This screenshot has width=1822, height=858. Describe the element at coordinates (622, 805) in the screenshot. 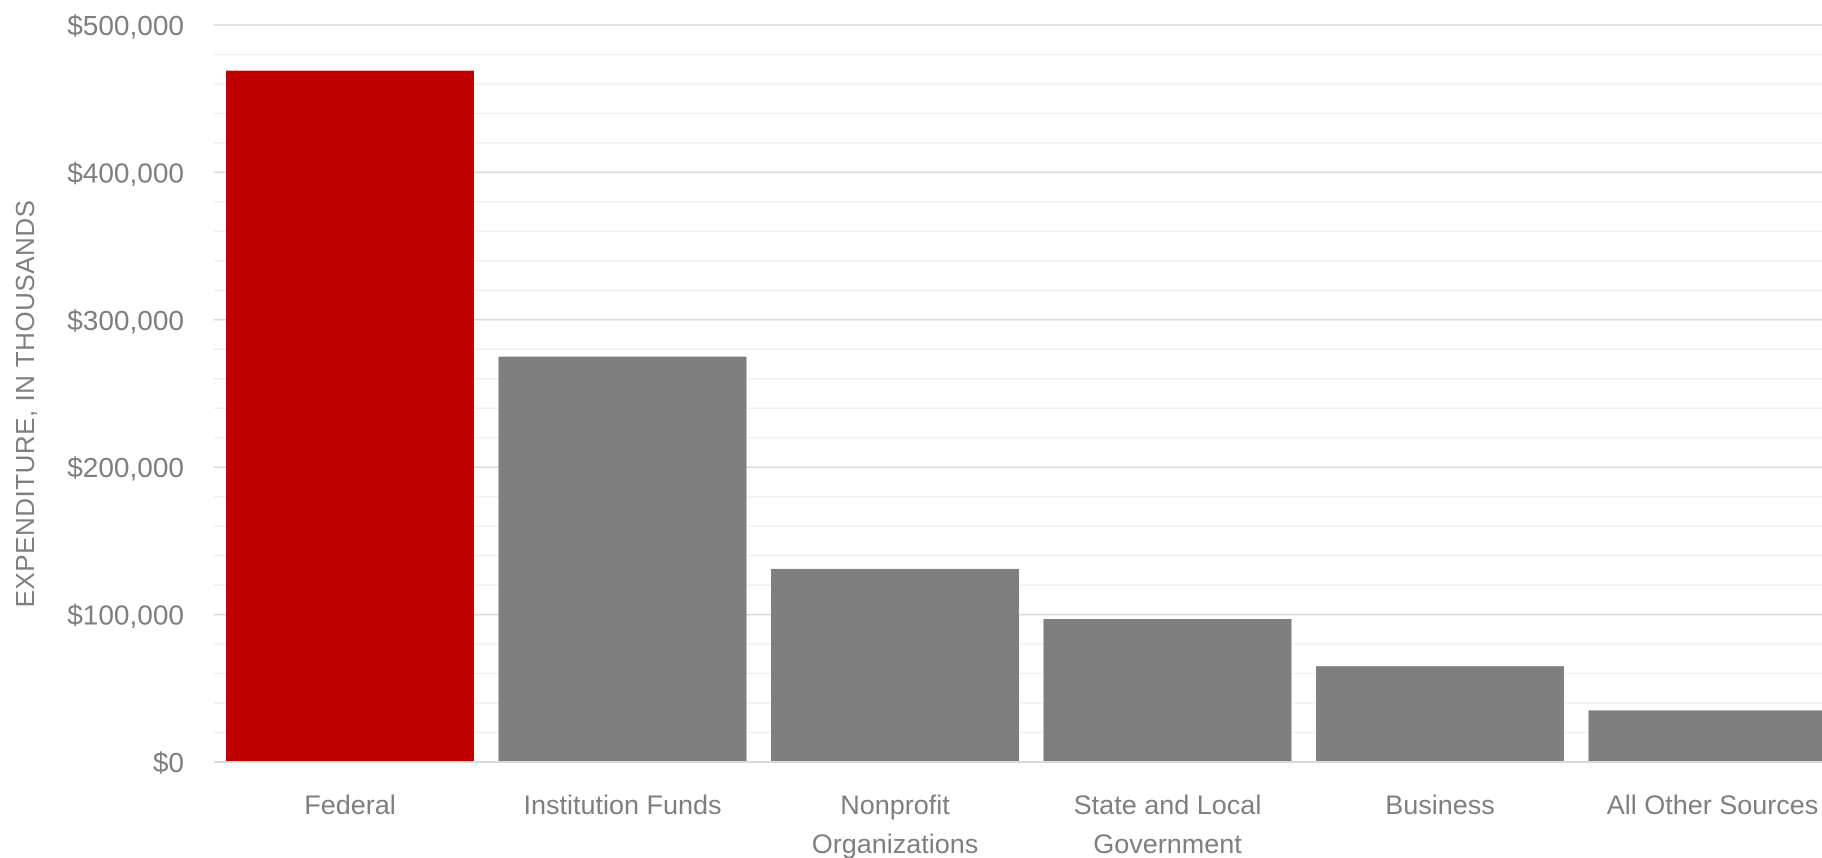

I see `x-category-label: Institution Funds` at that location.